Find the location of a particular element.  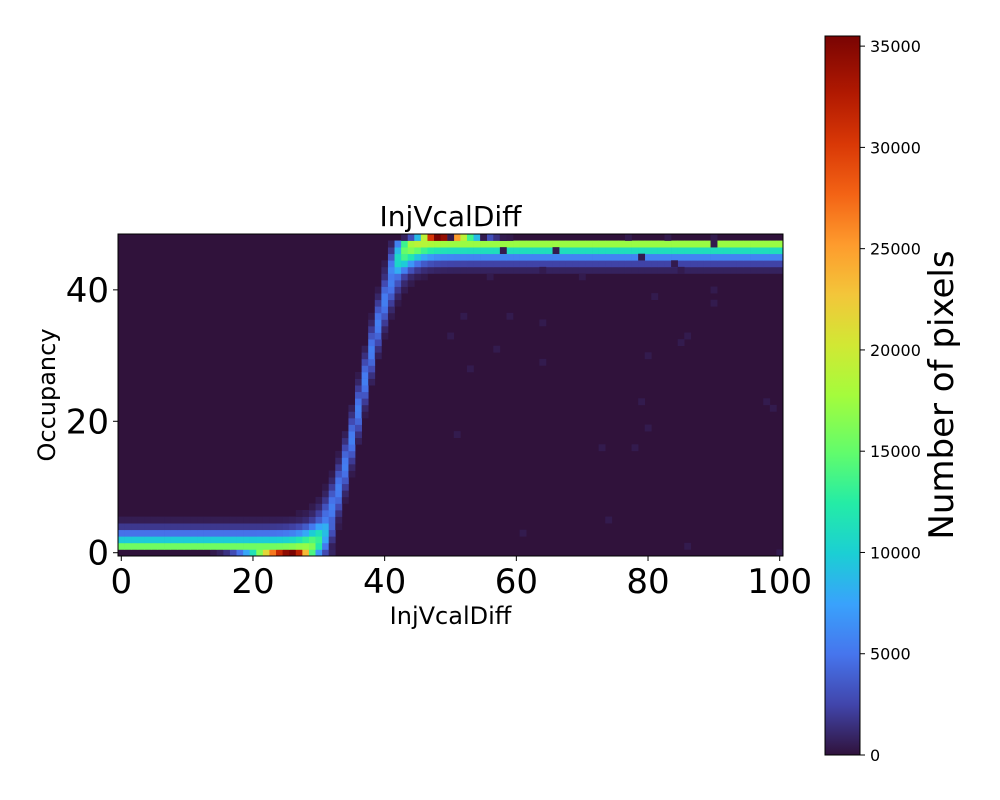

colorbar is located at coordinates (842, 395).